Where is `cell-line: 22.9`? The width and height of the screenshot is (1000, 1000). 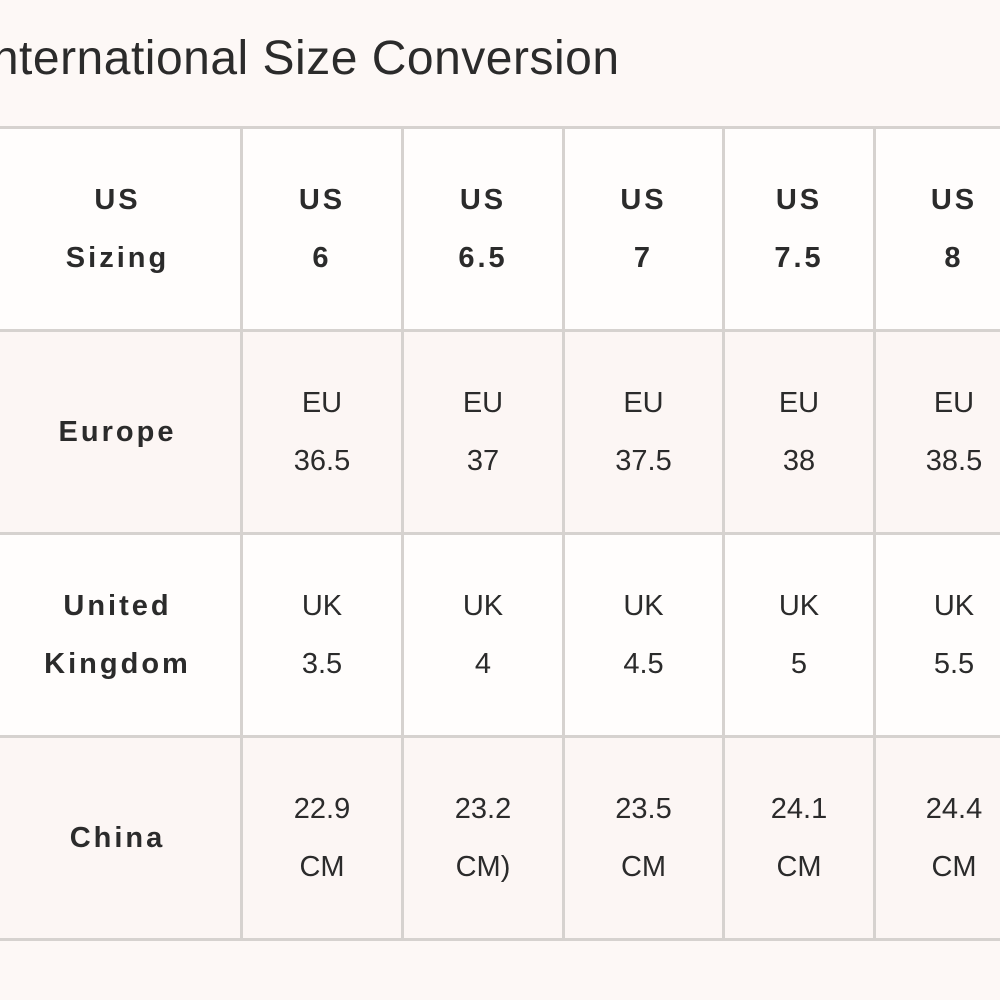
cell-line: 22.9 is located at coordinates (322, 809).